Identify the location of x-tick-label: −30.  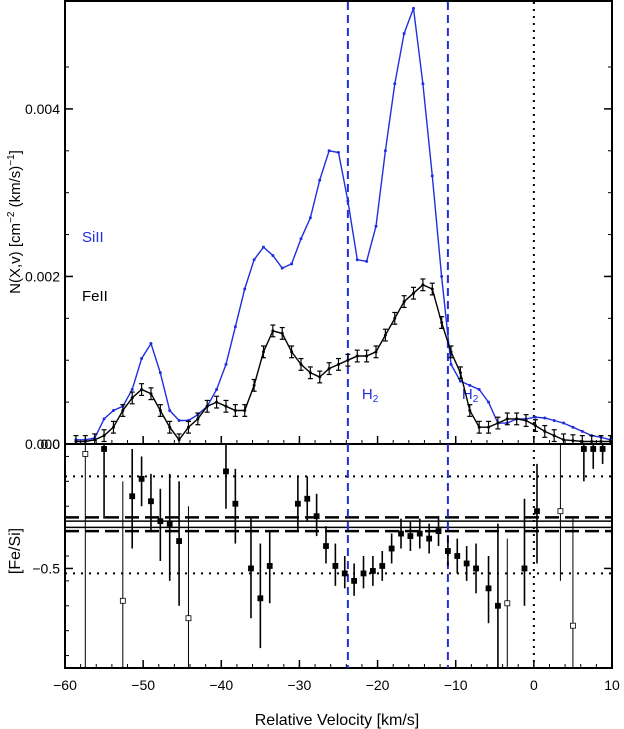
(300, 685).